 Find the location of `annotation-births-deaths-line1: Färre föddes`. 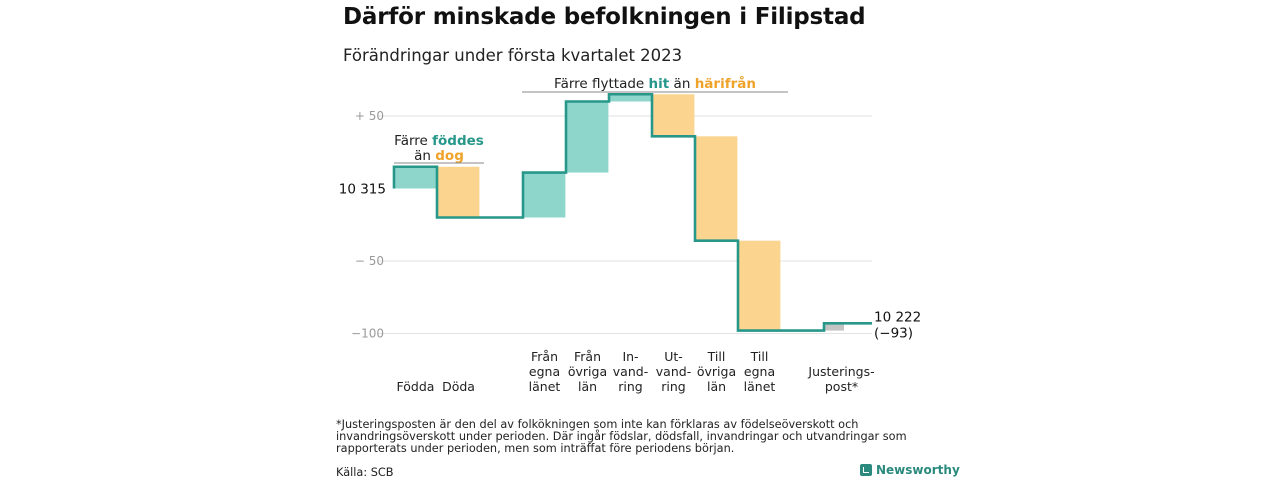

annotation-births-deaths-line1: Färre föddes is located at coordinates (439, 141).